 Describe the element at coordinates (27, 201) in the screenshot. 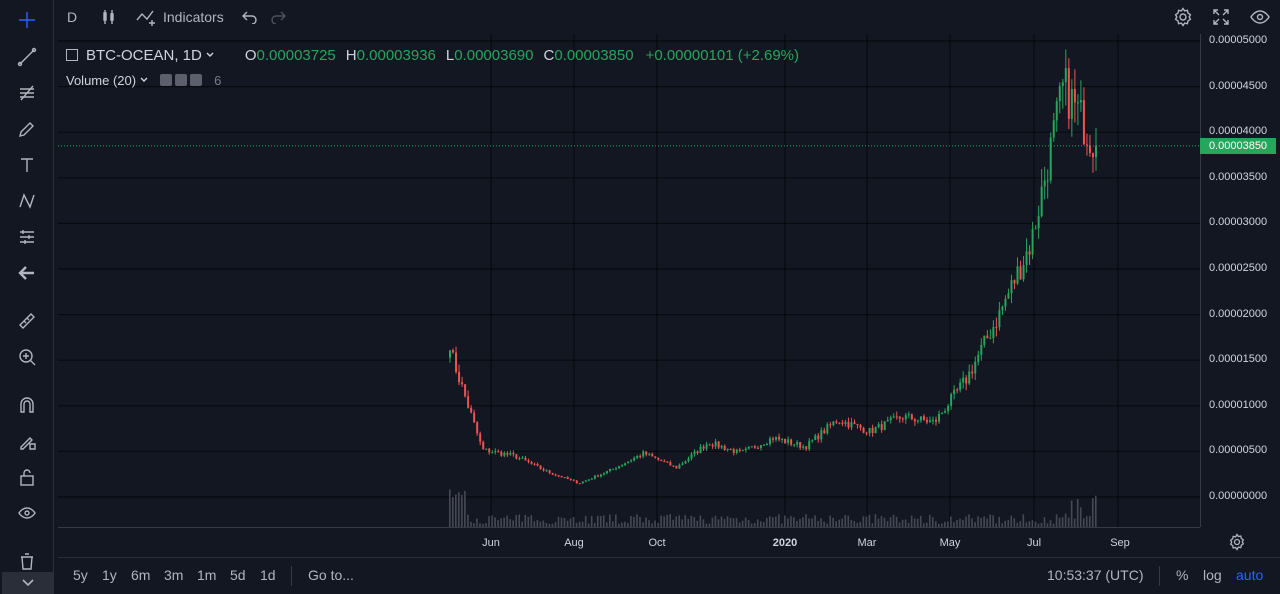

I see `pattern-icon` at that location.